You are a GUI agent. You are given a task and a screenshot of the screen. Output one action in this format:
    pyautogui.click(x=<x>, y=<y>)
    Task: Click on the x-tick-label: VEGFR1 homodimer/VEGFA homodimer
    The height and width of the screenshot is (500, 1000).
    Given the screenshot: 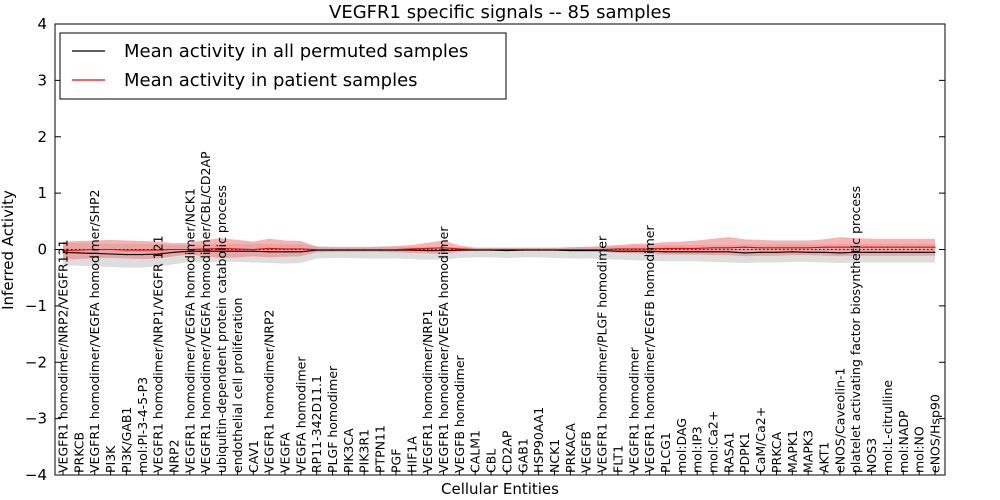 What is the action you would take?
    pyautogui.click(x=443, y=349)
    